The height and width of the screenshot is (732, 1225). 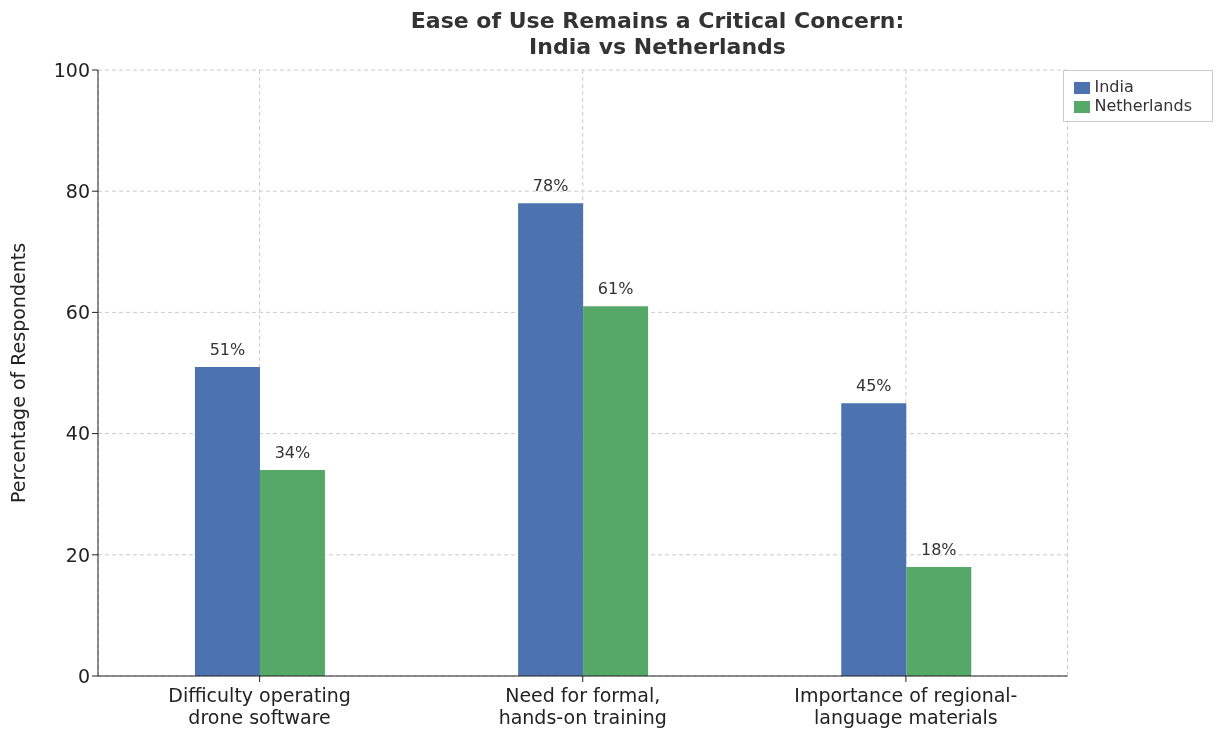 I want to click on y-tick-label: 80, so click(x=77, y=190).